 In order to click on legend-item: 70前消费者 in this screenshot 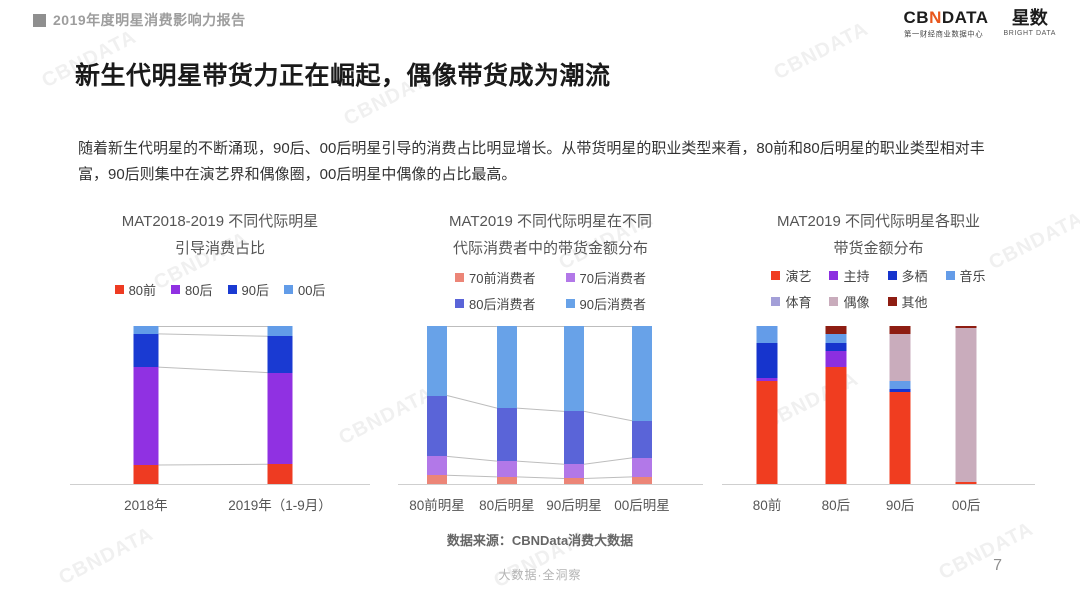, I will do `click(495, 277)`.